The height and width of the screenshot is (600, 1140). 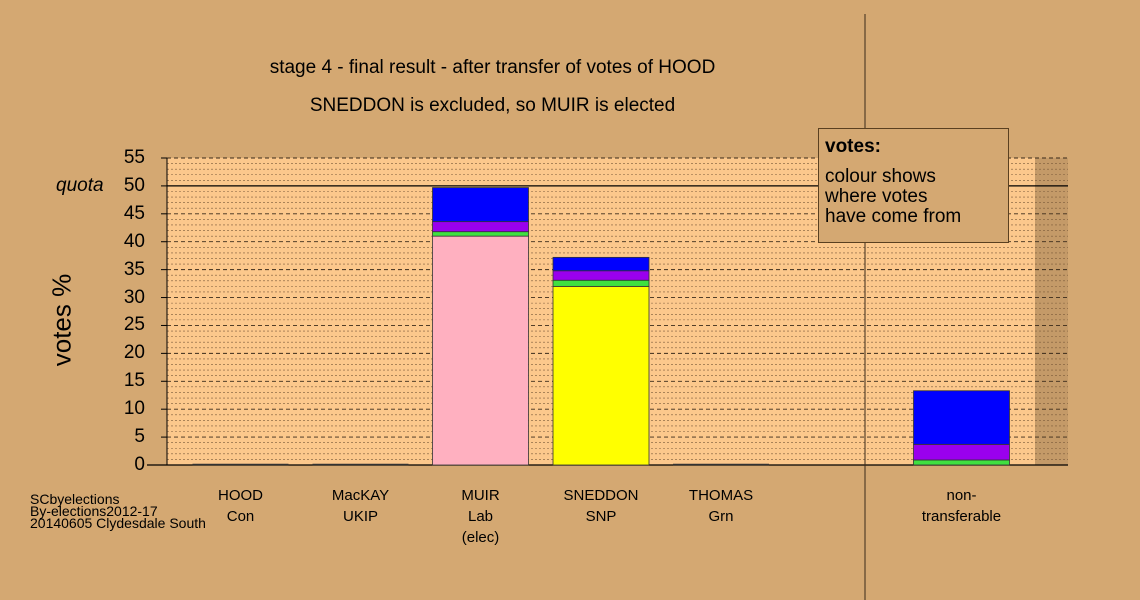 What do you see at coordinates (240, 516) in the screenshot?
I see `x-tick-label: Con` at bounding box center [240, 516].